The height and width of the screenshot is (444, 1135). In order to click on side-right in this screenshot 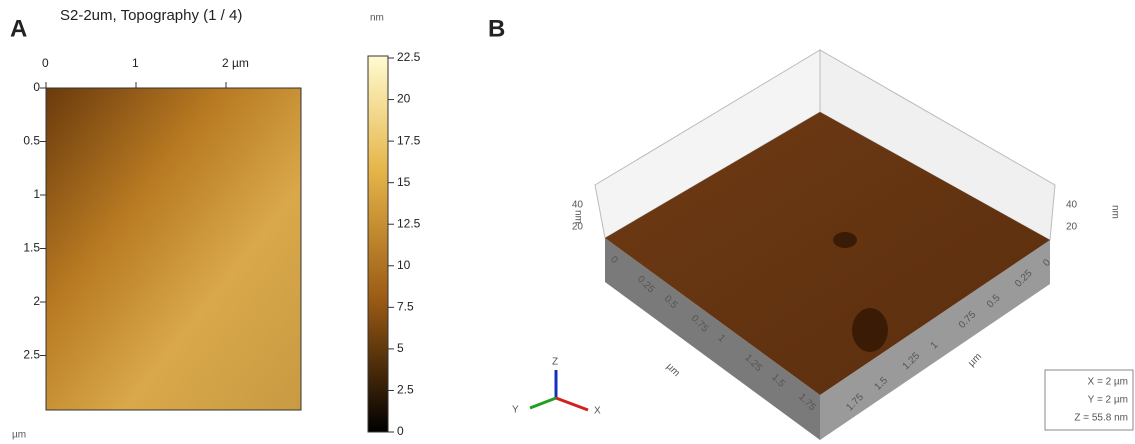, I will do `click(935, 340)`.